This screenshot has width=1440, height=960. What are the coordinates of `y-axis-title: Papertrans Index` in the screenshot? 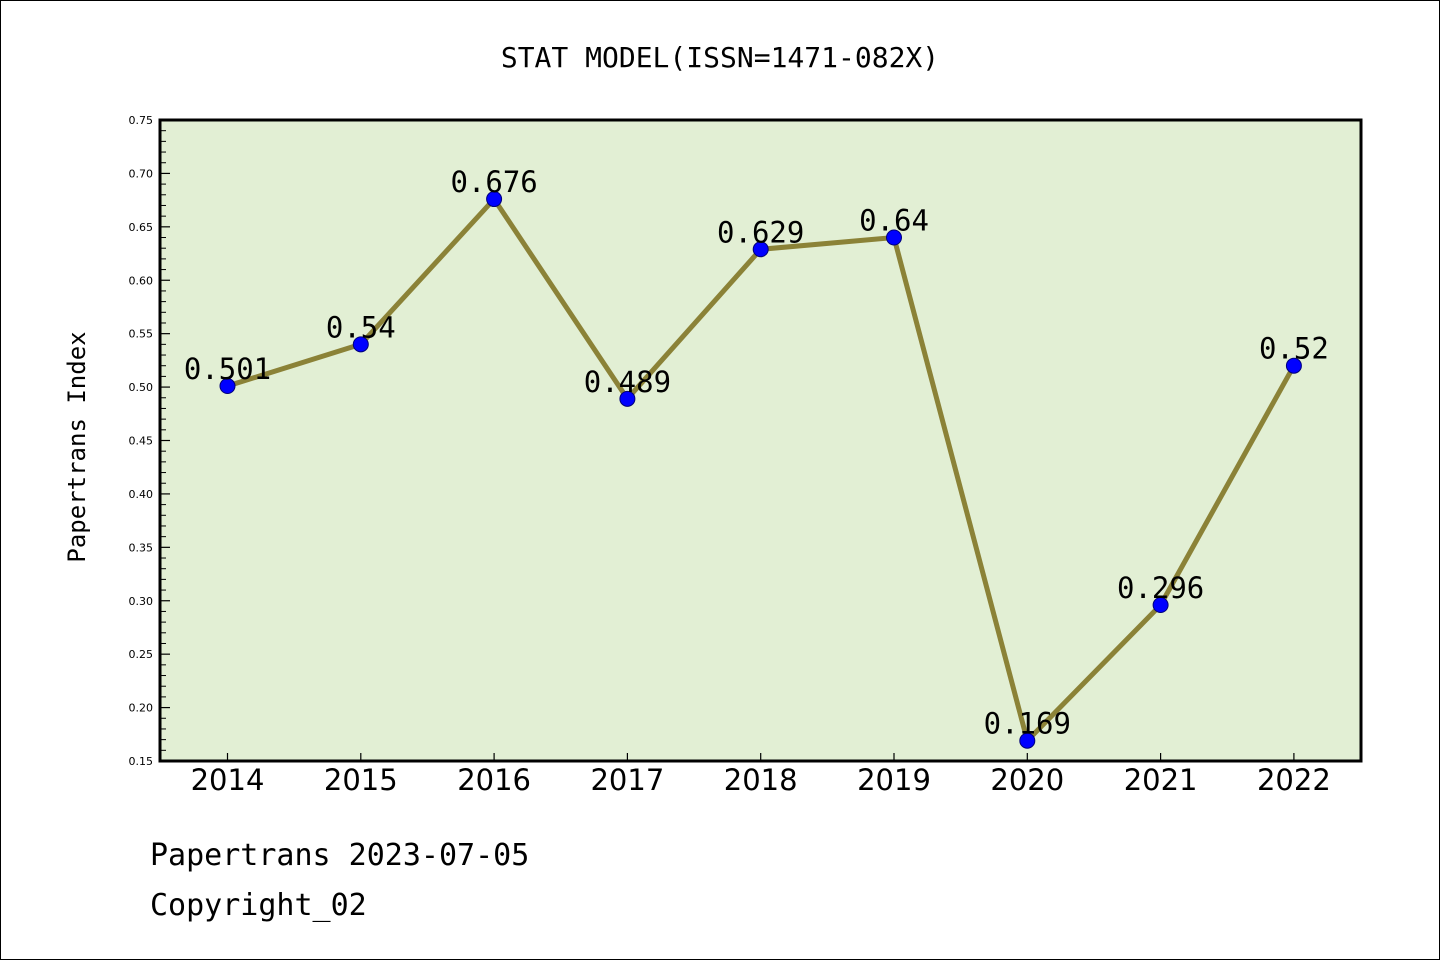 It's located at (77, 446).